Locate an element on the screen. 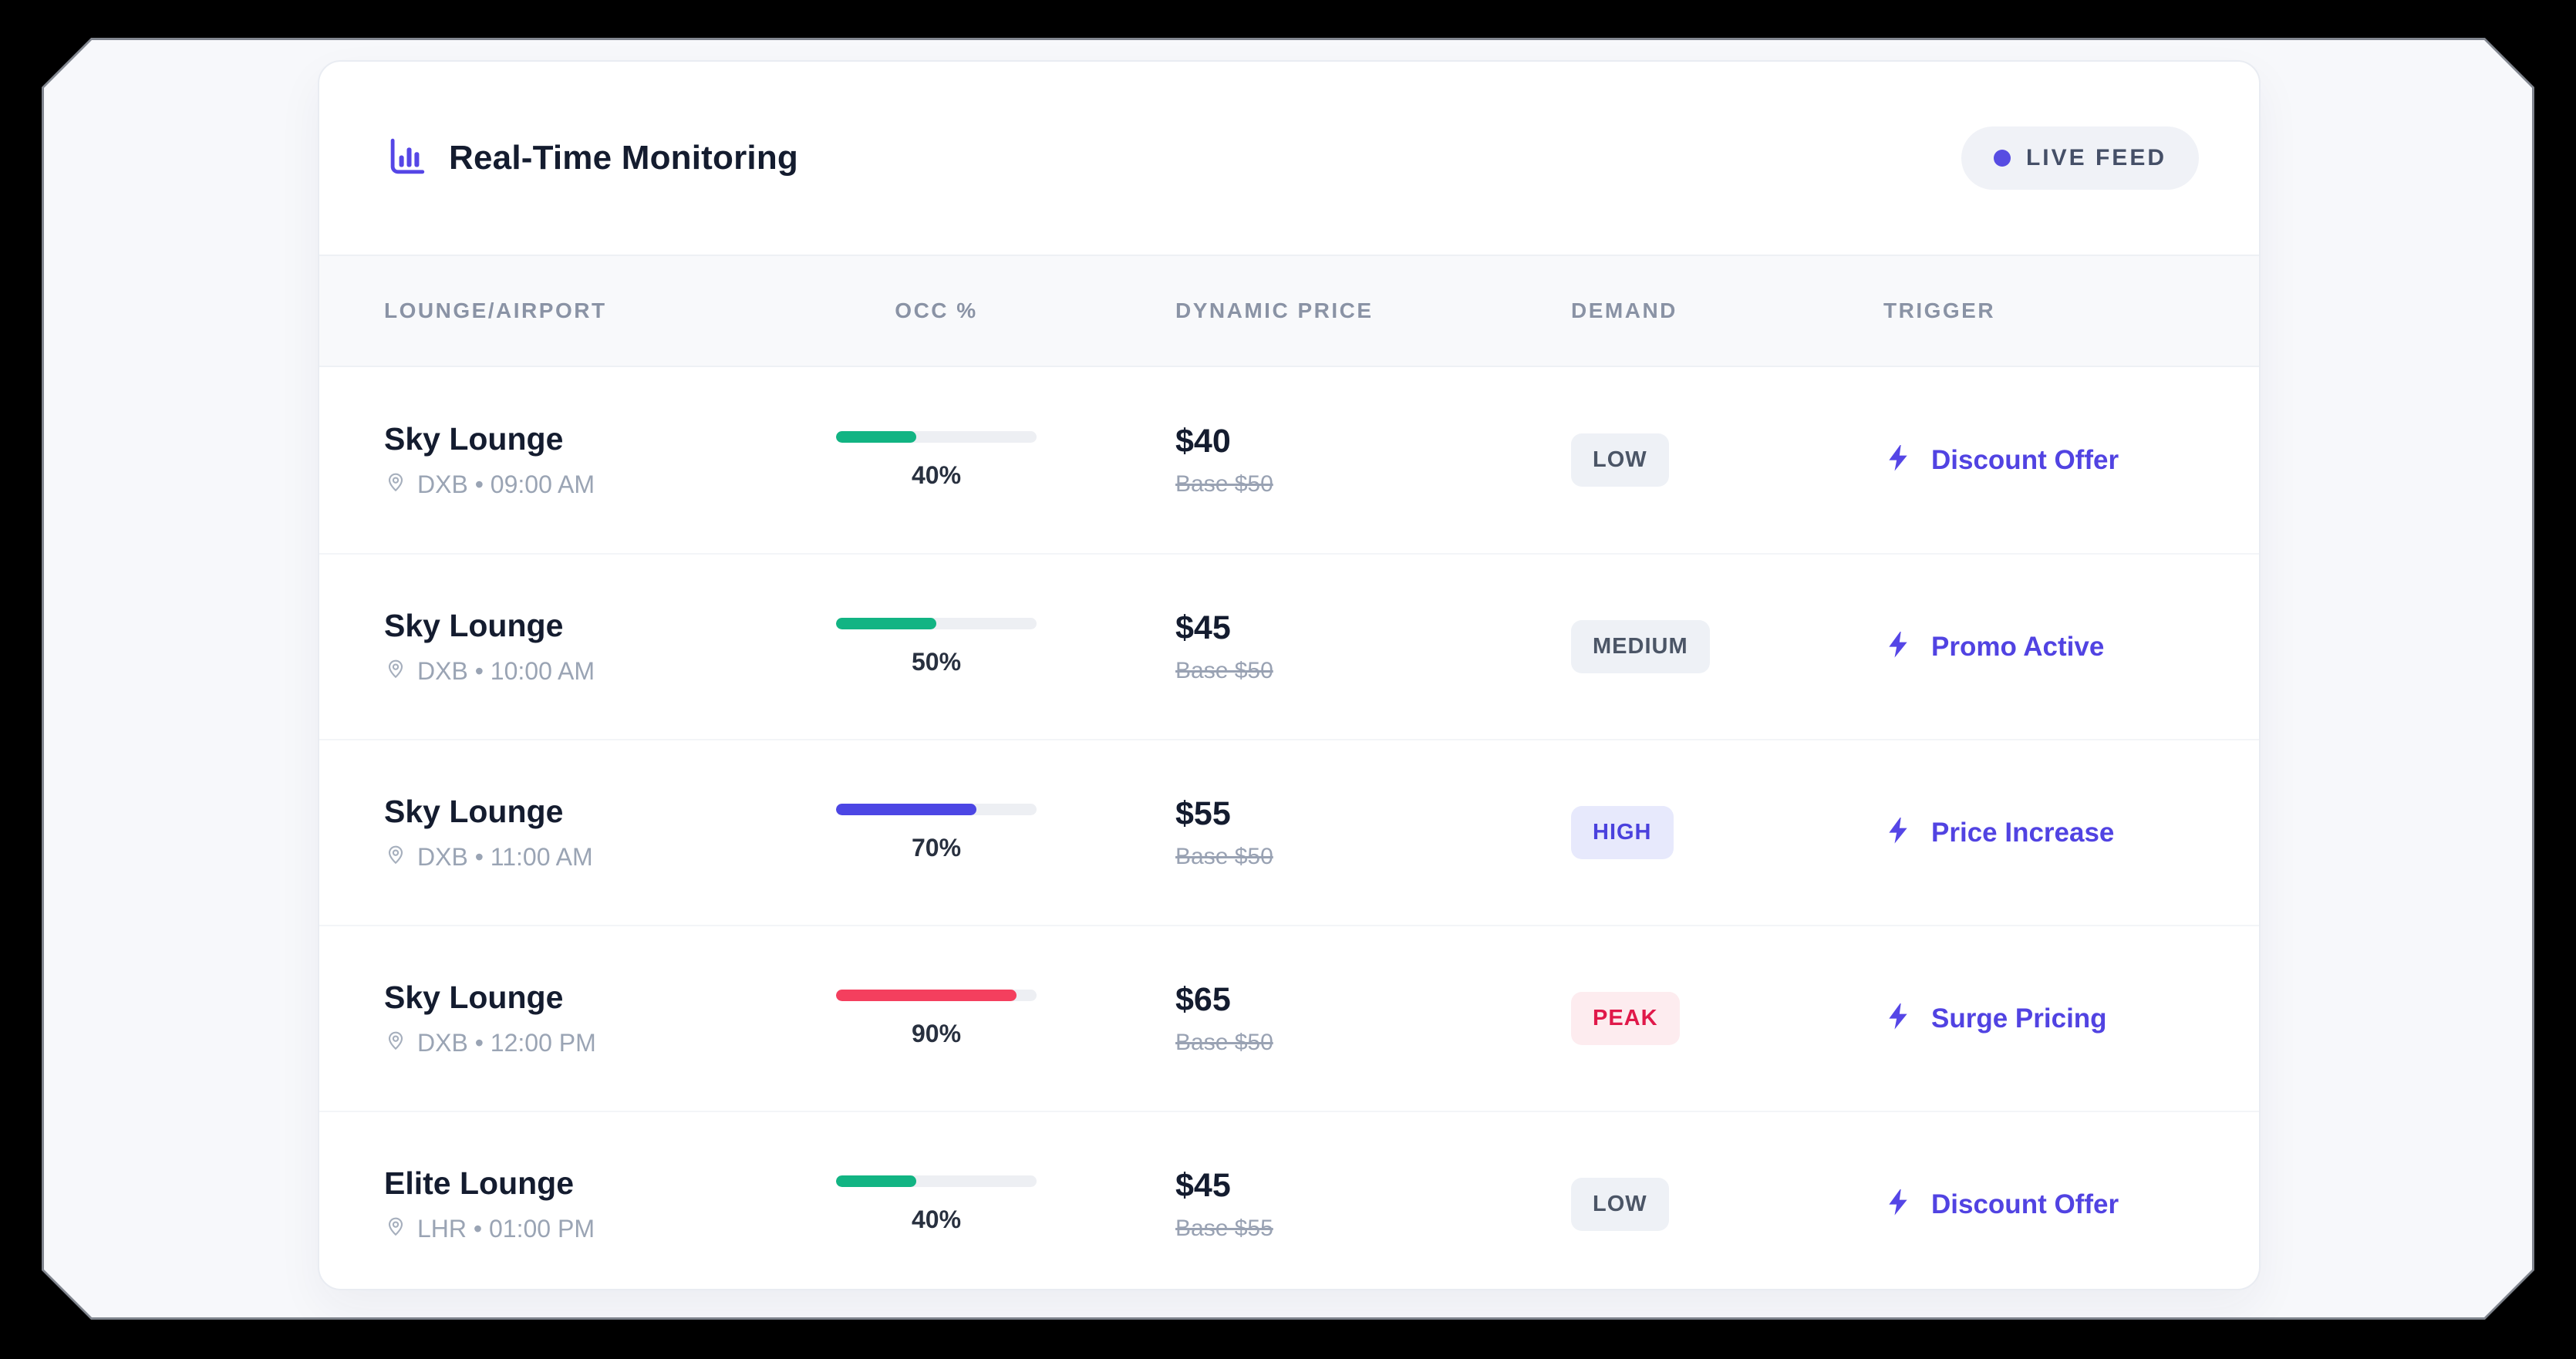  trigger-label: Promo Active is located at coordinates (2018, 646).